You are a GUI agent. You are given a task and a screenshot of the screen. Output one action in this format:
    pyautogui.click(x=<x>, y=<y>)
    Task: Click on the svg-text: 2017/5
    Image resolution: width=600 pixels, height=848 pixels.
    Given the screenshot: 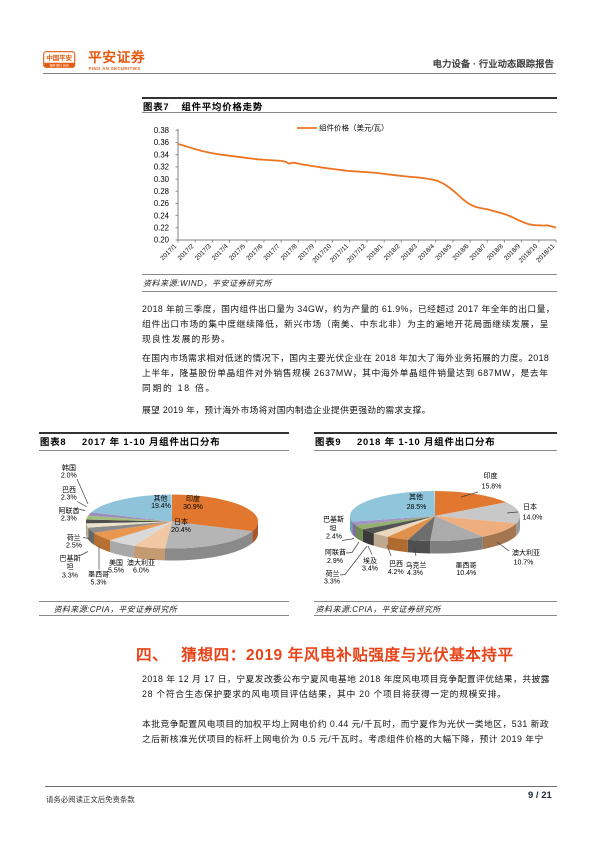 What is the action you would take?
    pyautogui.click(x=237, y=252)
    